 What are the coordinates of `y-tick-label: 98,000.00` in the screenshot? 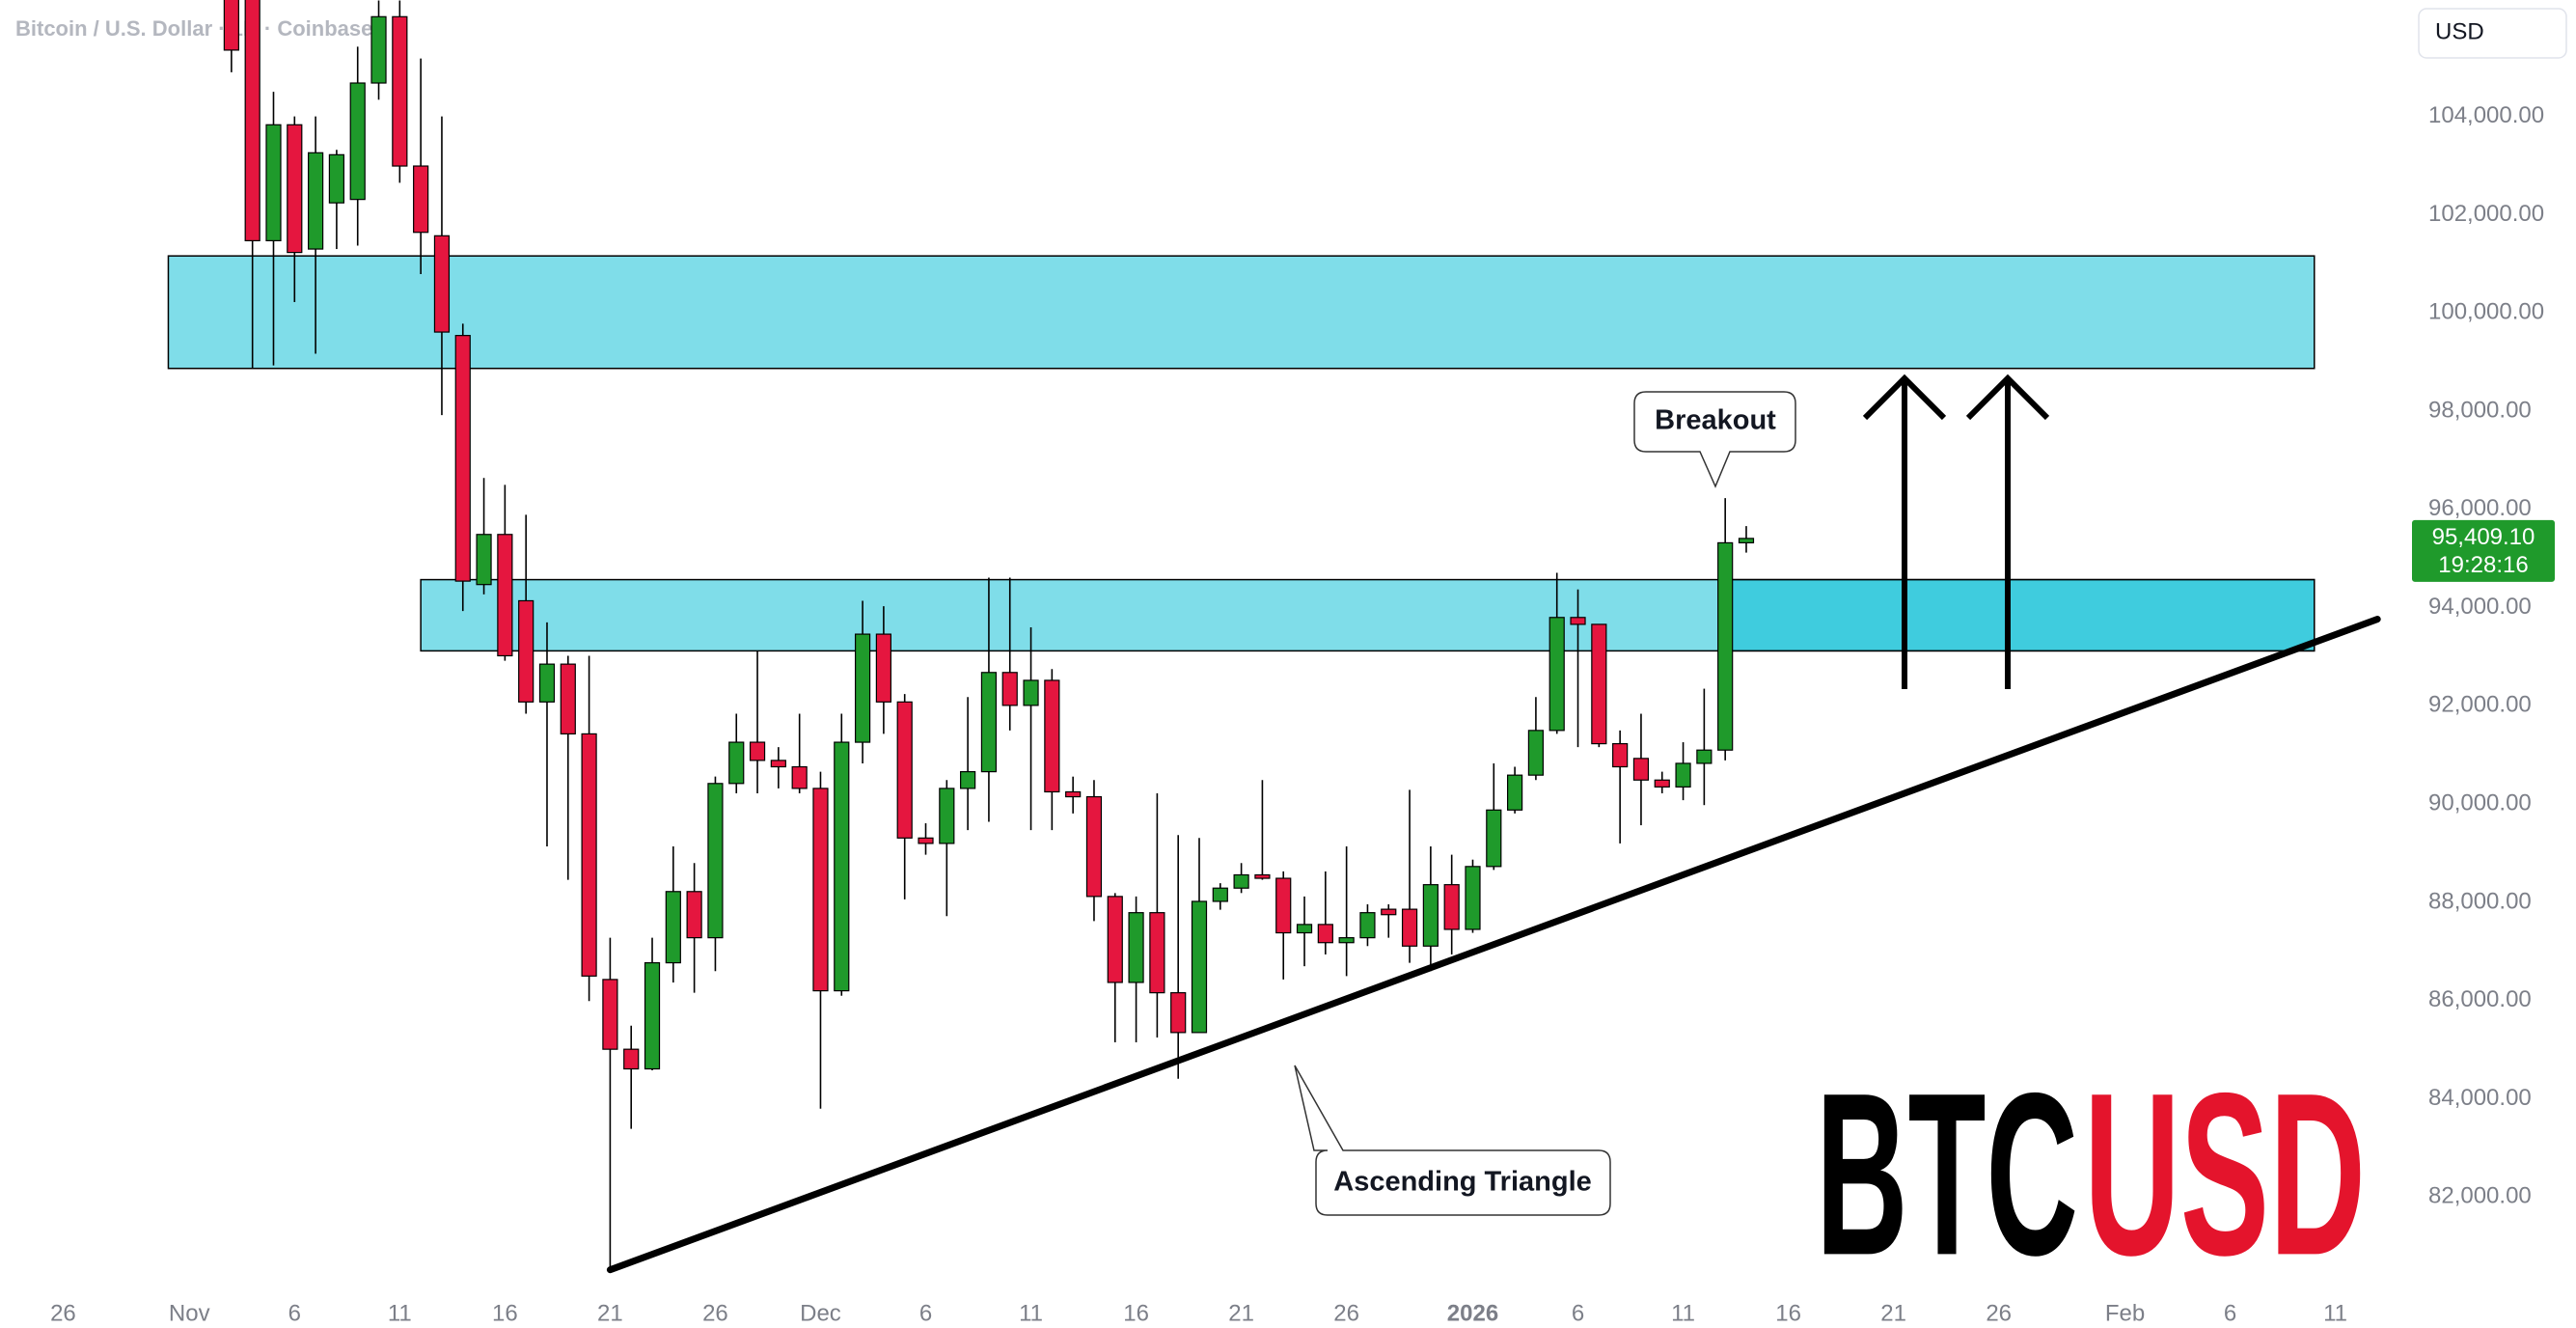 It's located at (2480, 410).